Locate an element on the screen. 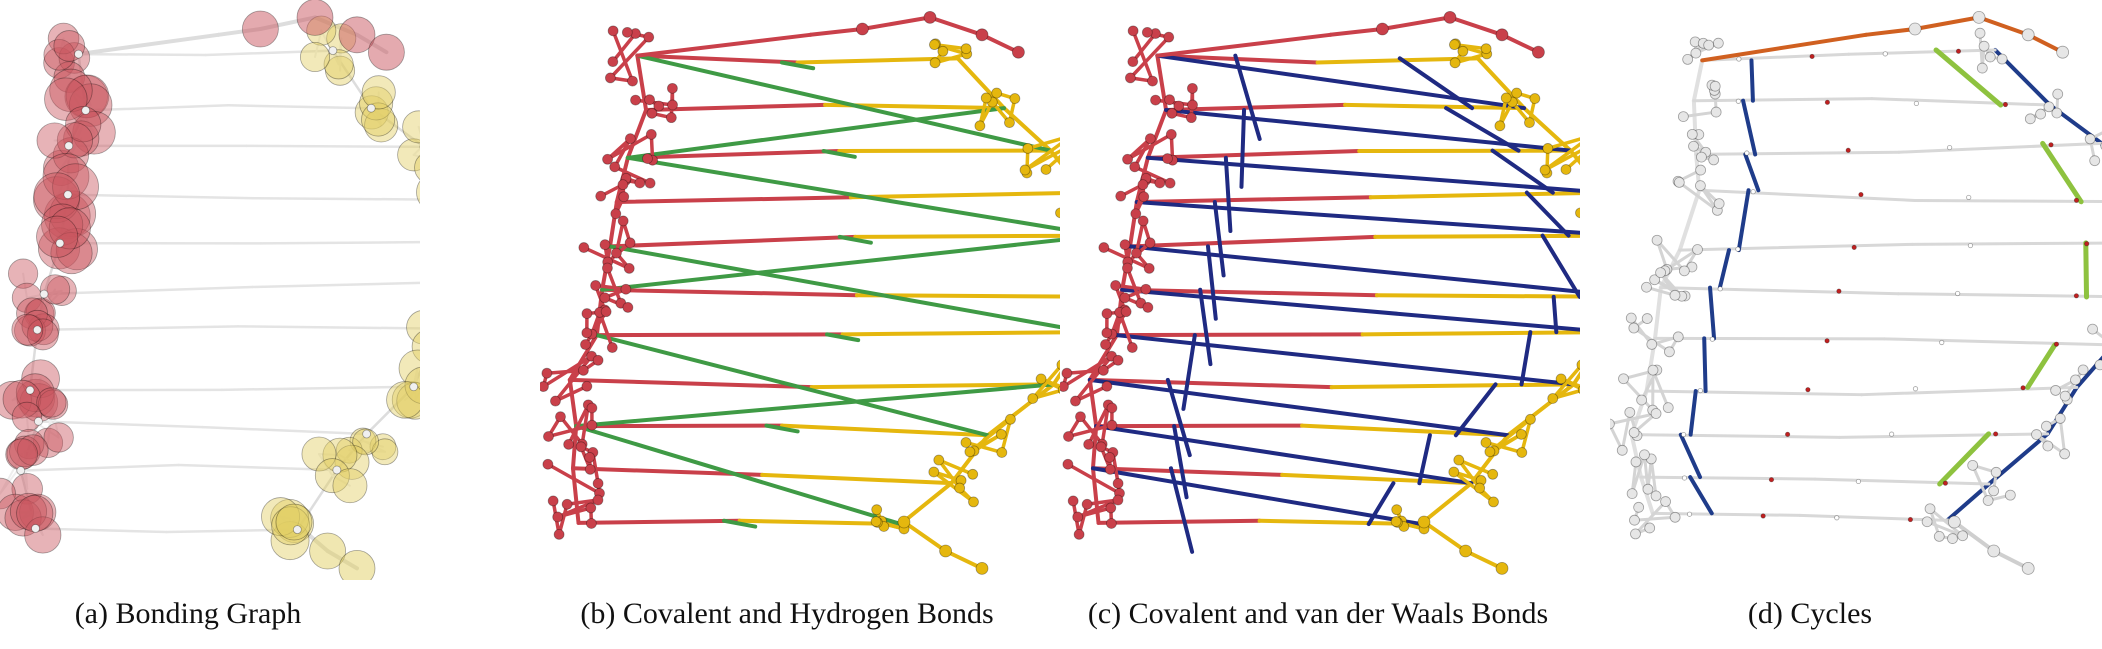 The image size is (2102, 649). caption-a-label: (a) is located at coordinates (91, 613).